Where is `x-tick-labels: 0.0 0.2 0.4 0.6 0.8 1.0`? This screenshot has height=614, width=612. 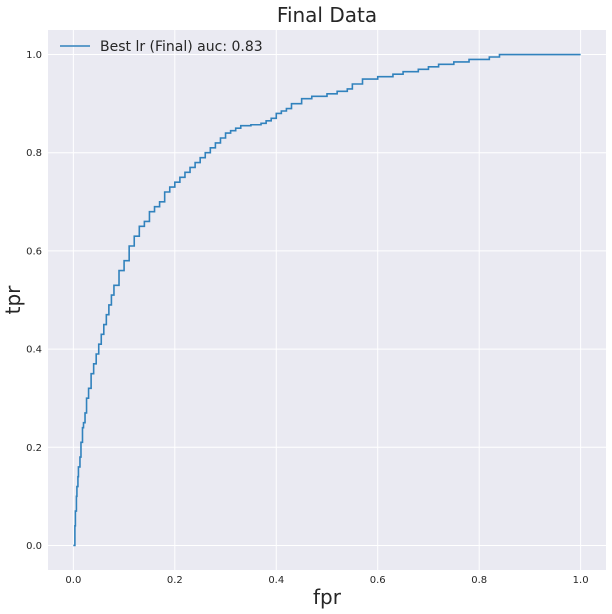
x-tick-labels: 0.0 0.2 0.4 0.6 0.8 1.0 is located at coordinates (326, 580).